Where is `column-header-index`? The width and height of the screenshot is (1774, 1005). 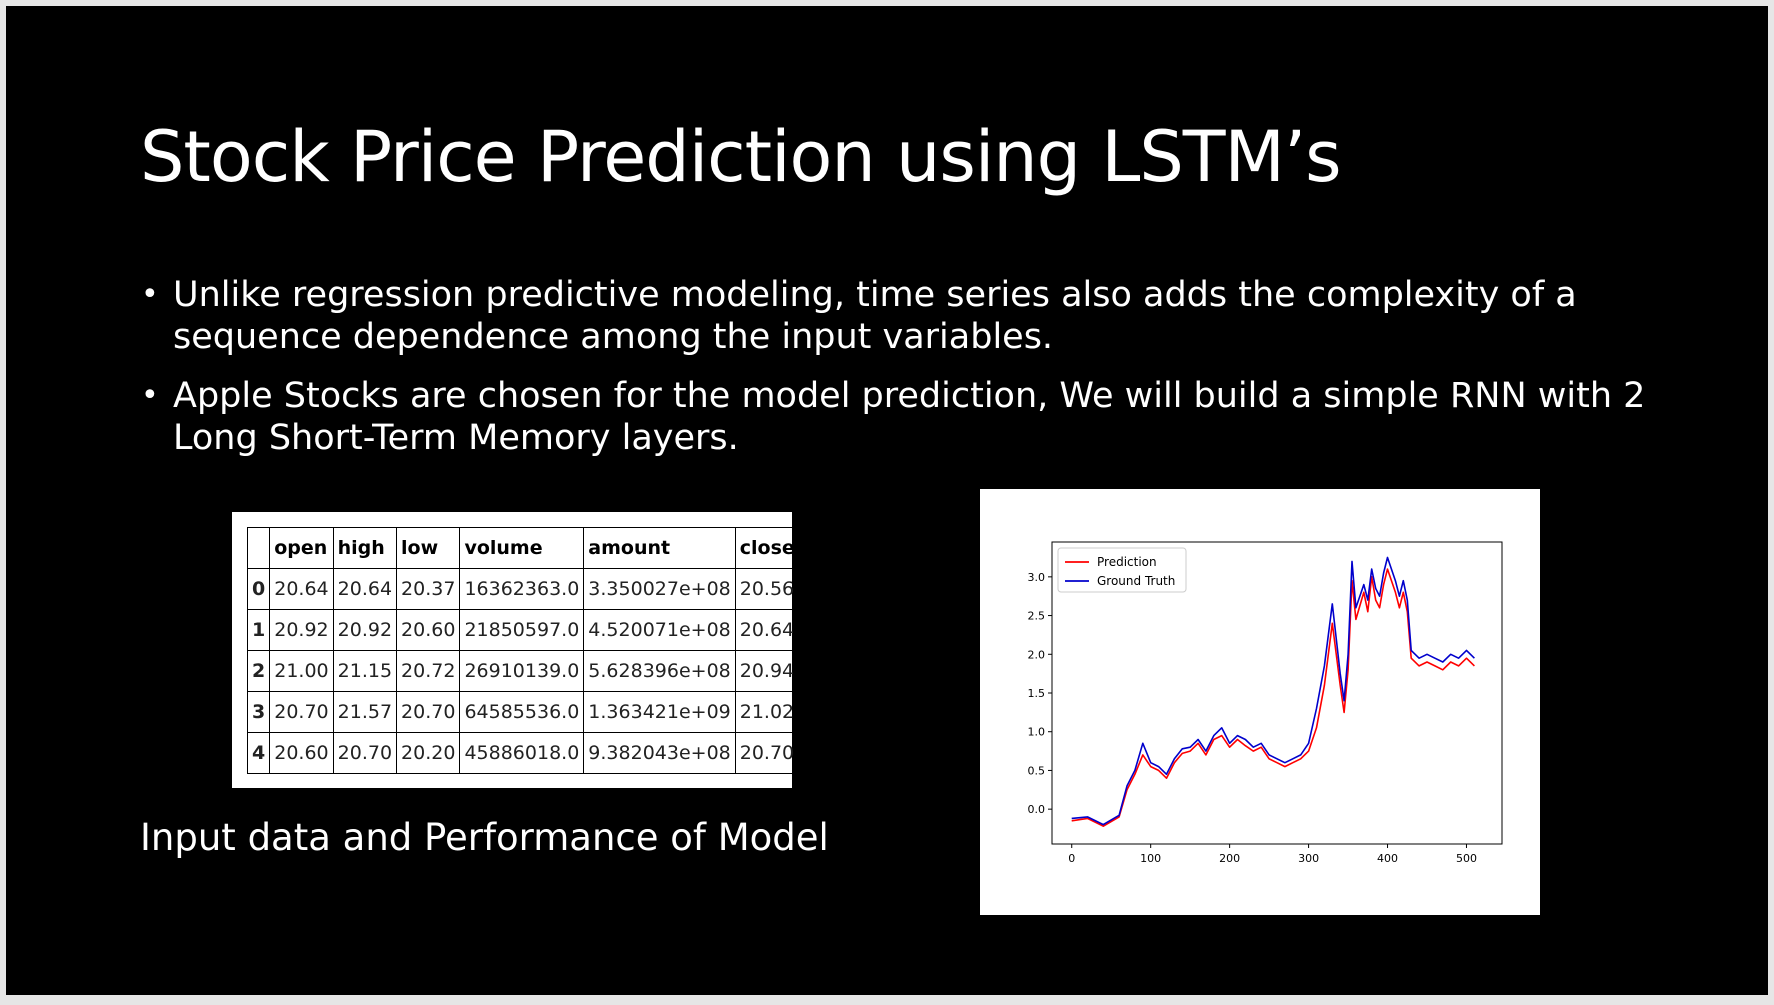 column-header-index is located at coordinates (258, 548).